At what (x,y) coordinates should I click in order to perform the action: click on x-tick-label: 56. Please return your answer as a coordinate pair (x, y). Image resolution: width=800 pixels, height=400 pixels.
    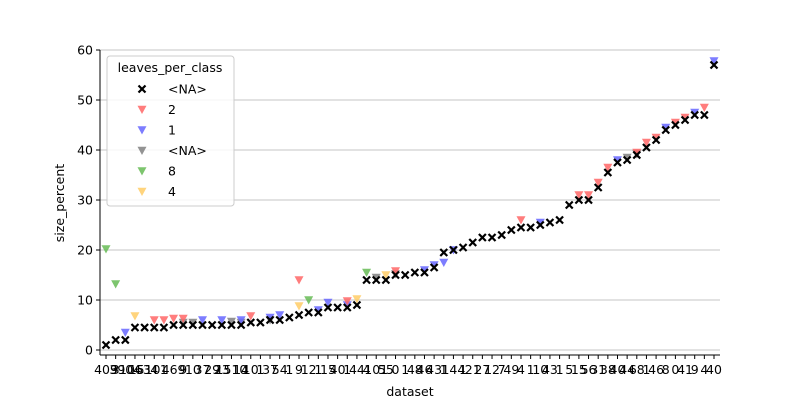
    Looking at the image, I should click on (589, 369).